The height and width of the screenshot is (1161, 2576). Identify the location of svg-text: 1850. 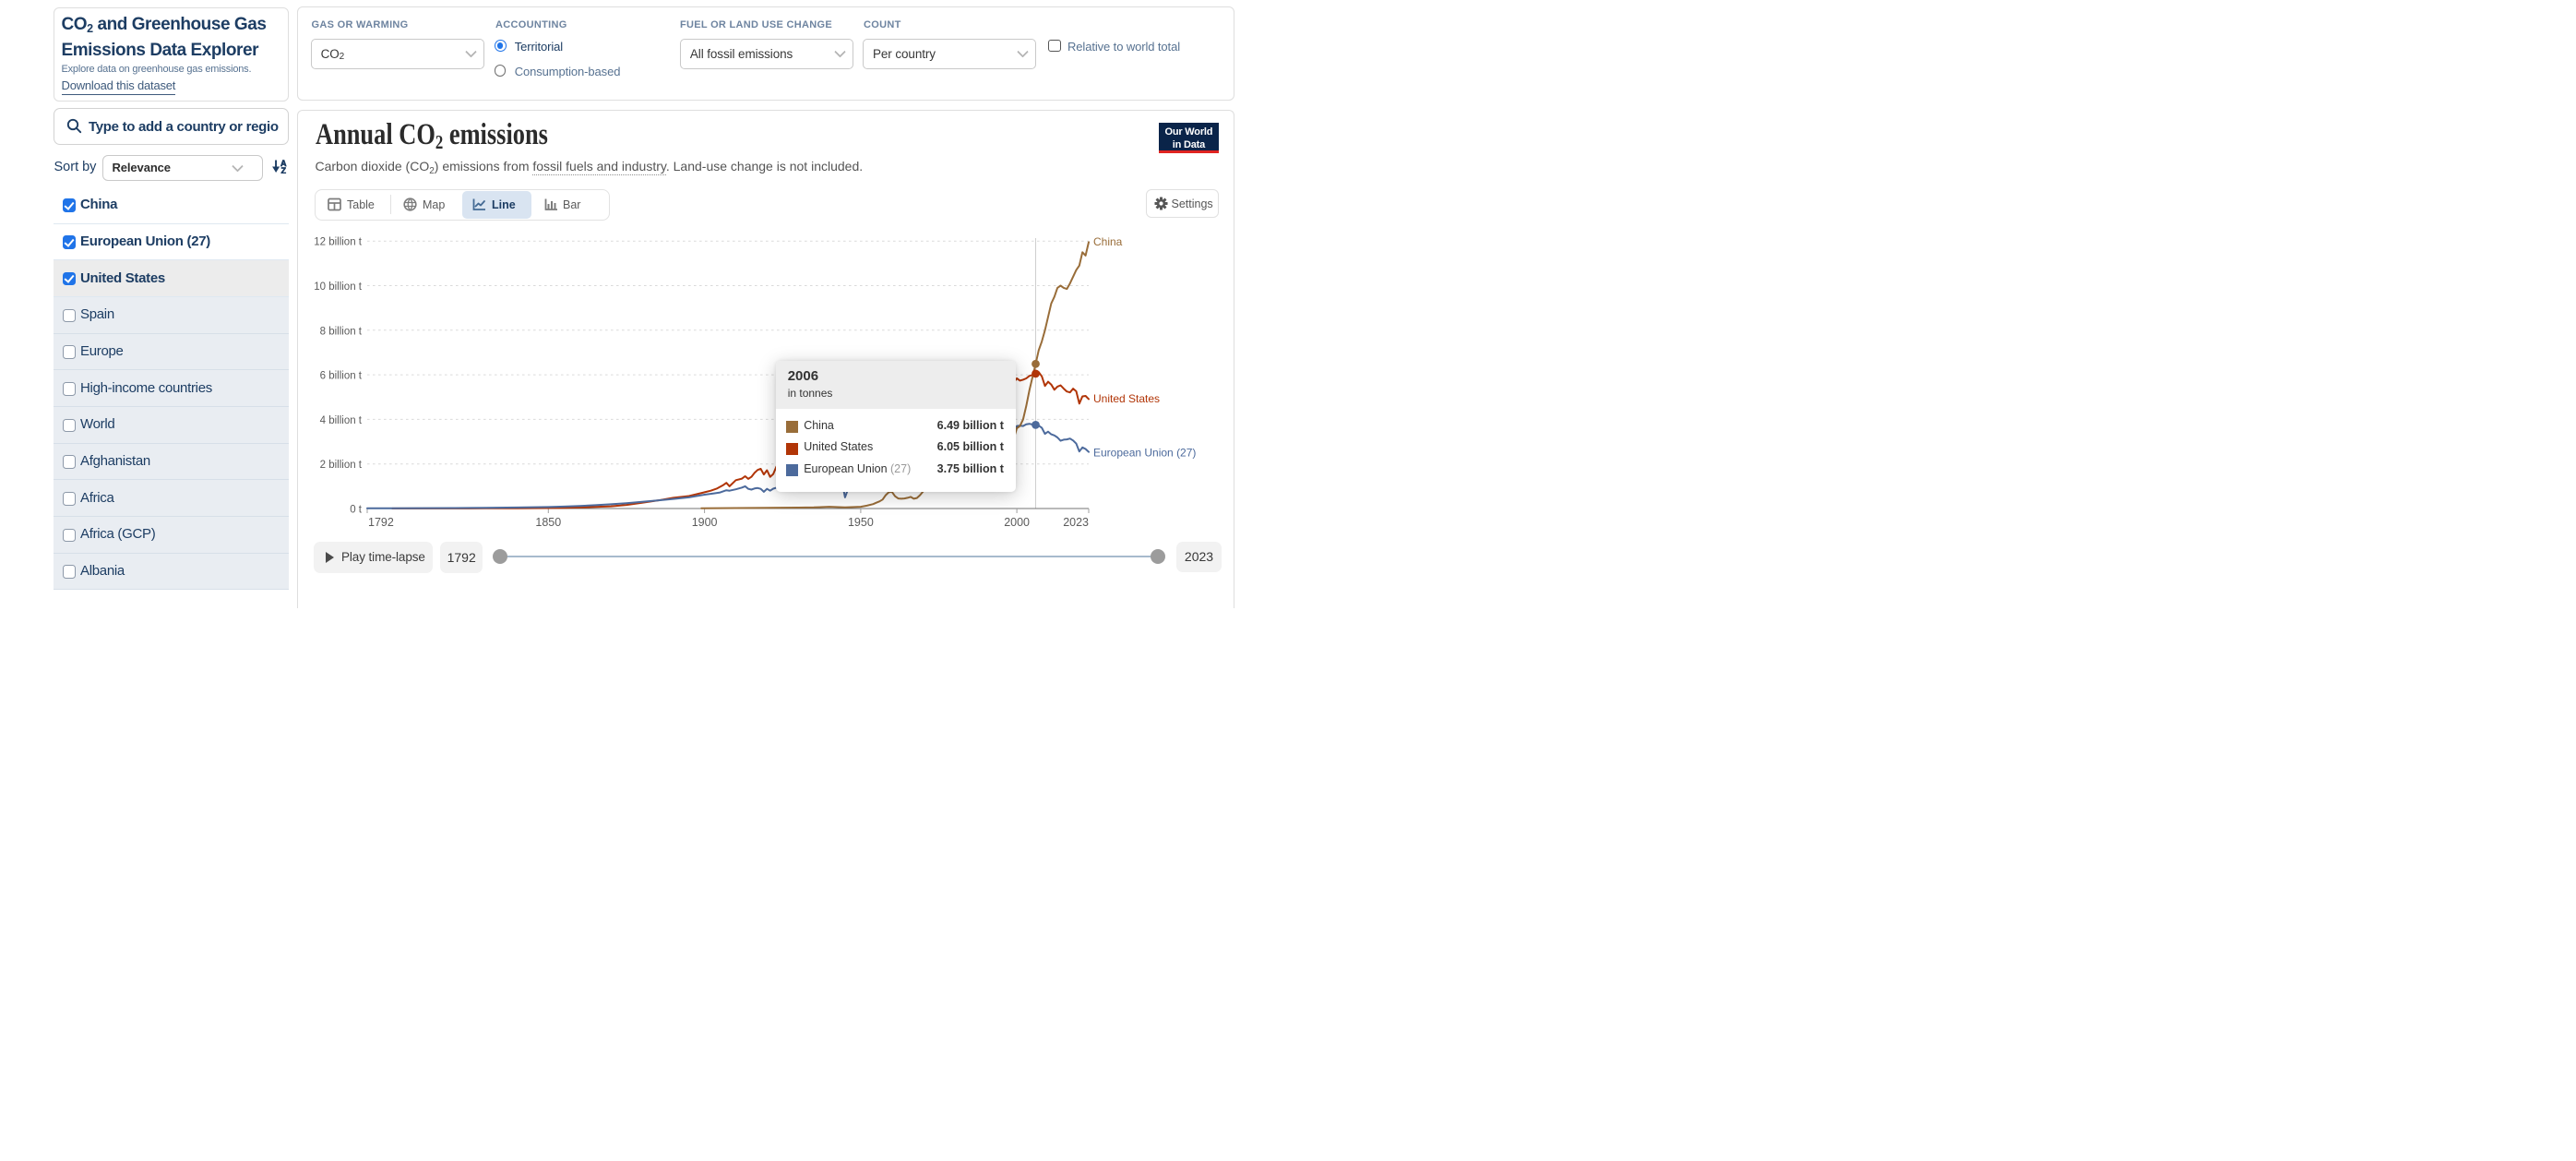
(548, 522).